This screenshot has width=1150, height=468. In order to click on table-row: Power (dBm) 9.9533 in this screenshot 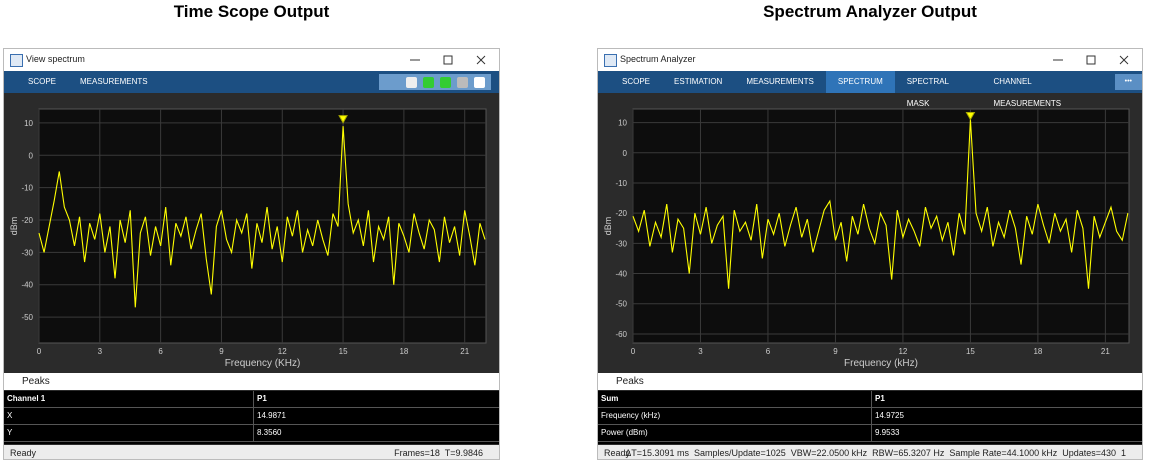, I will do `click(870, 433)`.